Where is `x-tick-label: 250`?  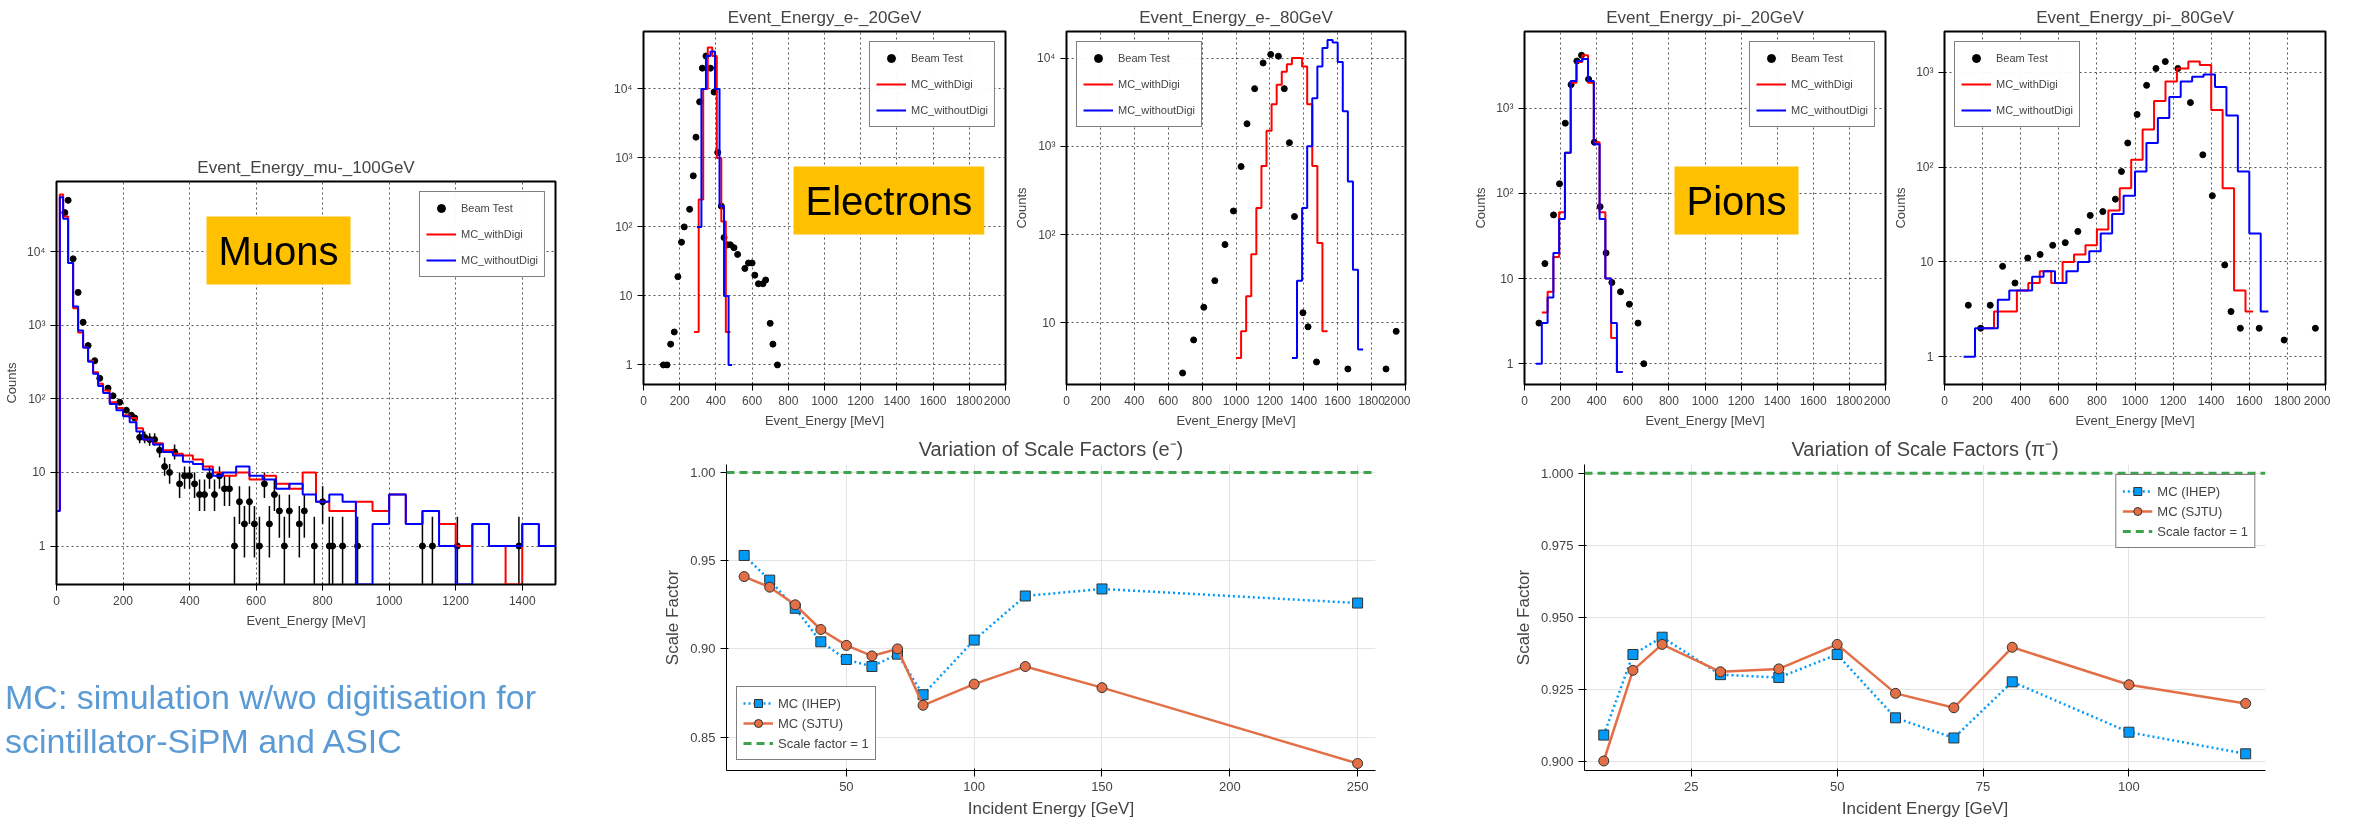
x-tick-label: 250 is located at coordinates (1357, 786).